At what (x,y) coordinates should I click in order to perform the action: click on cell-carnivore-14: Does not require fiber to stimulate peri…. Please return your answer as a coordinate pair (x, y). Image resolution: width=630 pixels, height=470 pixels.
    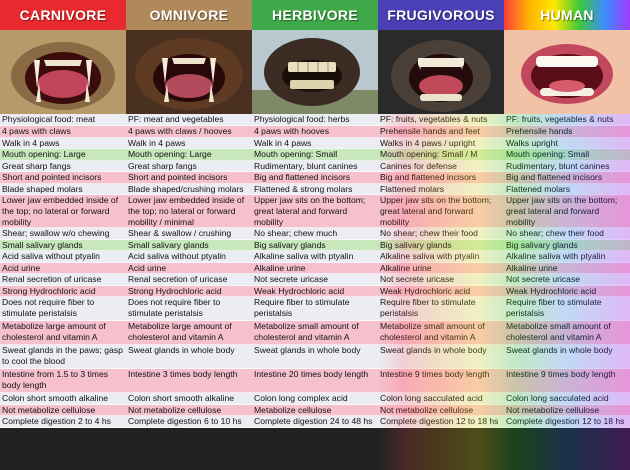
    Looking at the image, I should click on (63, 309).